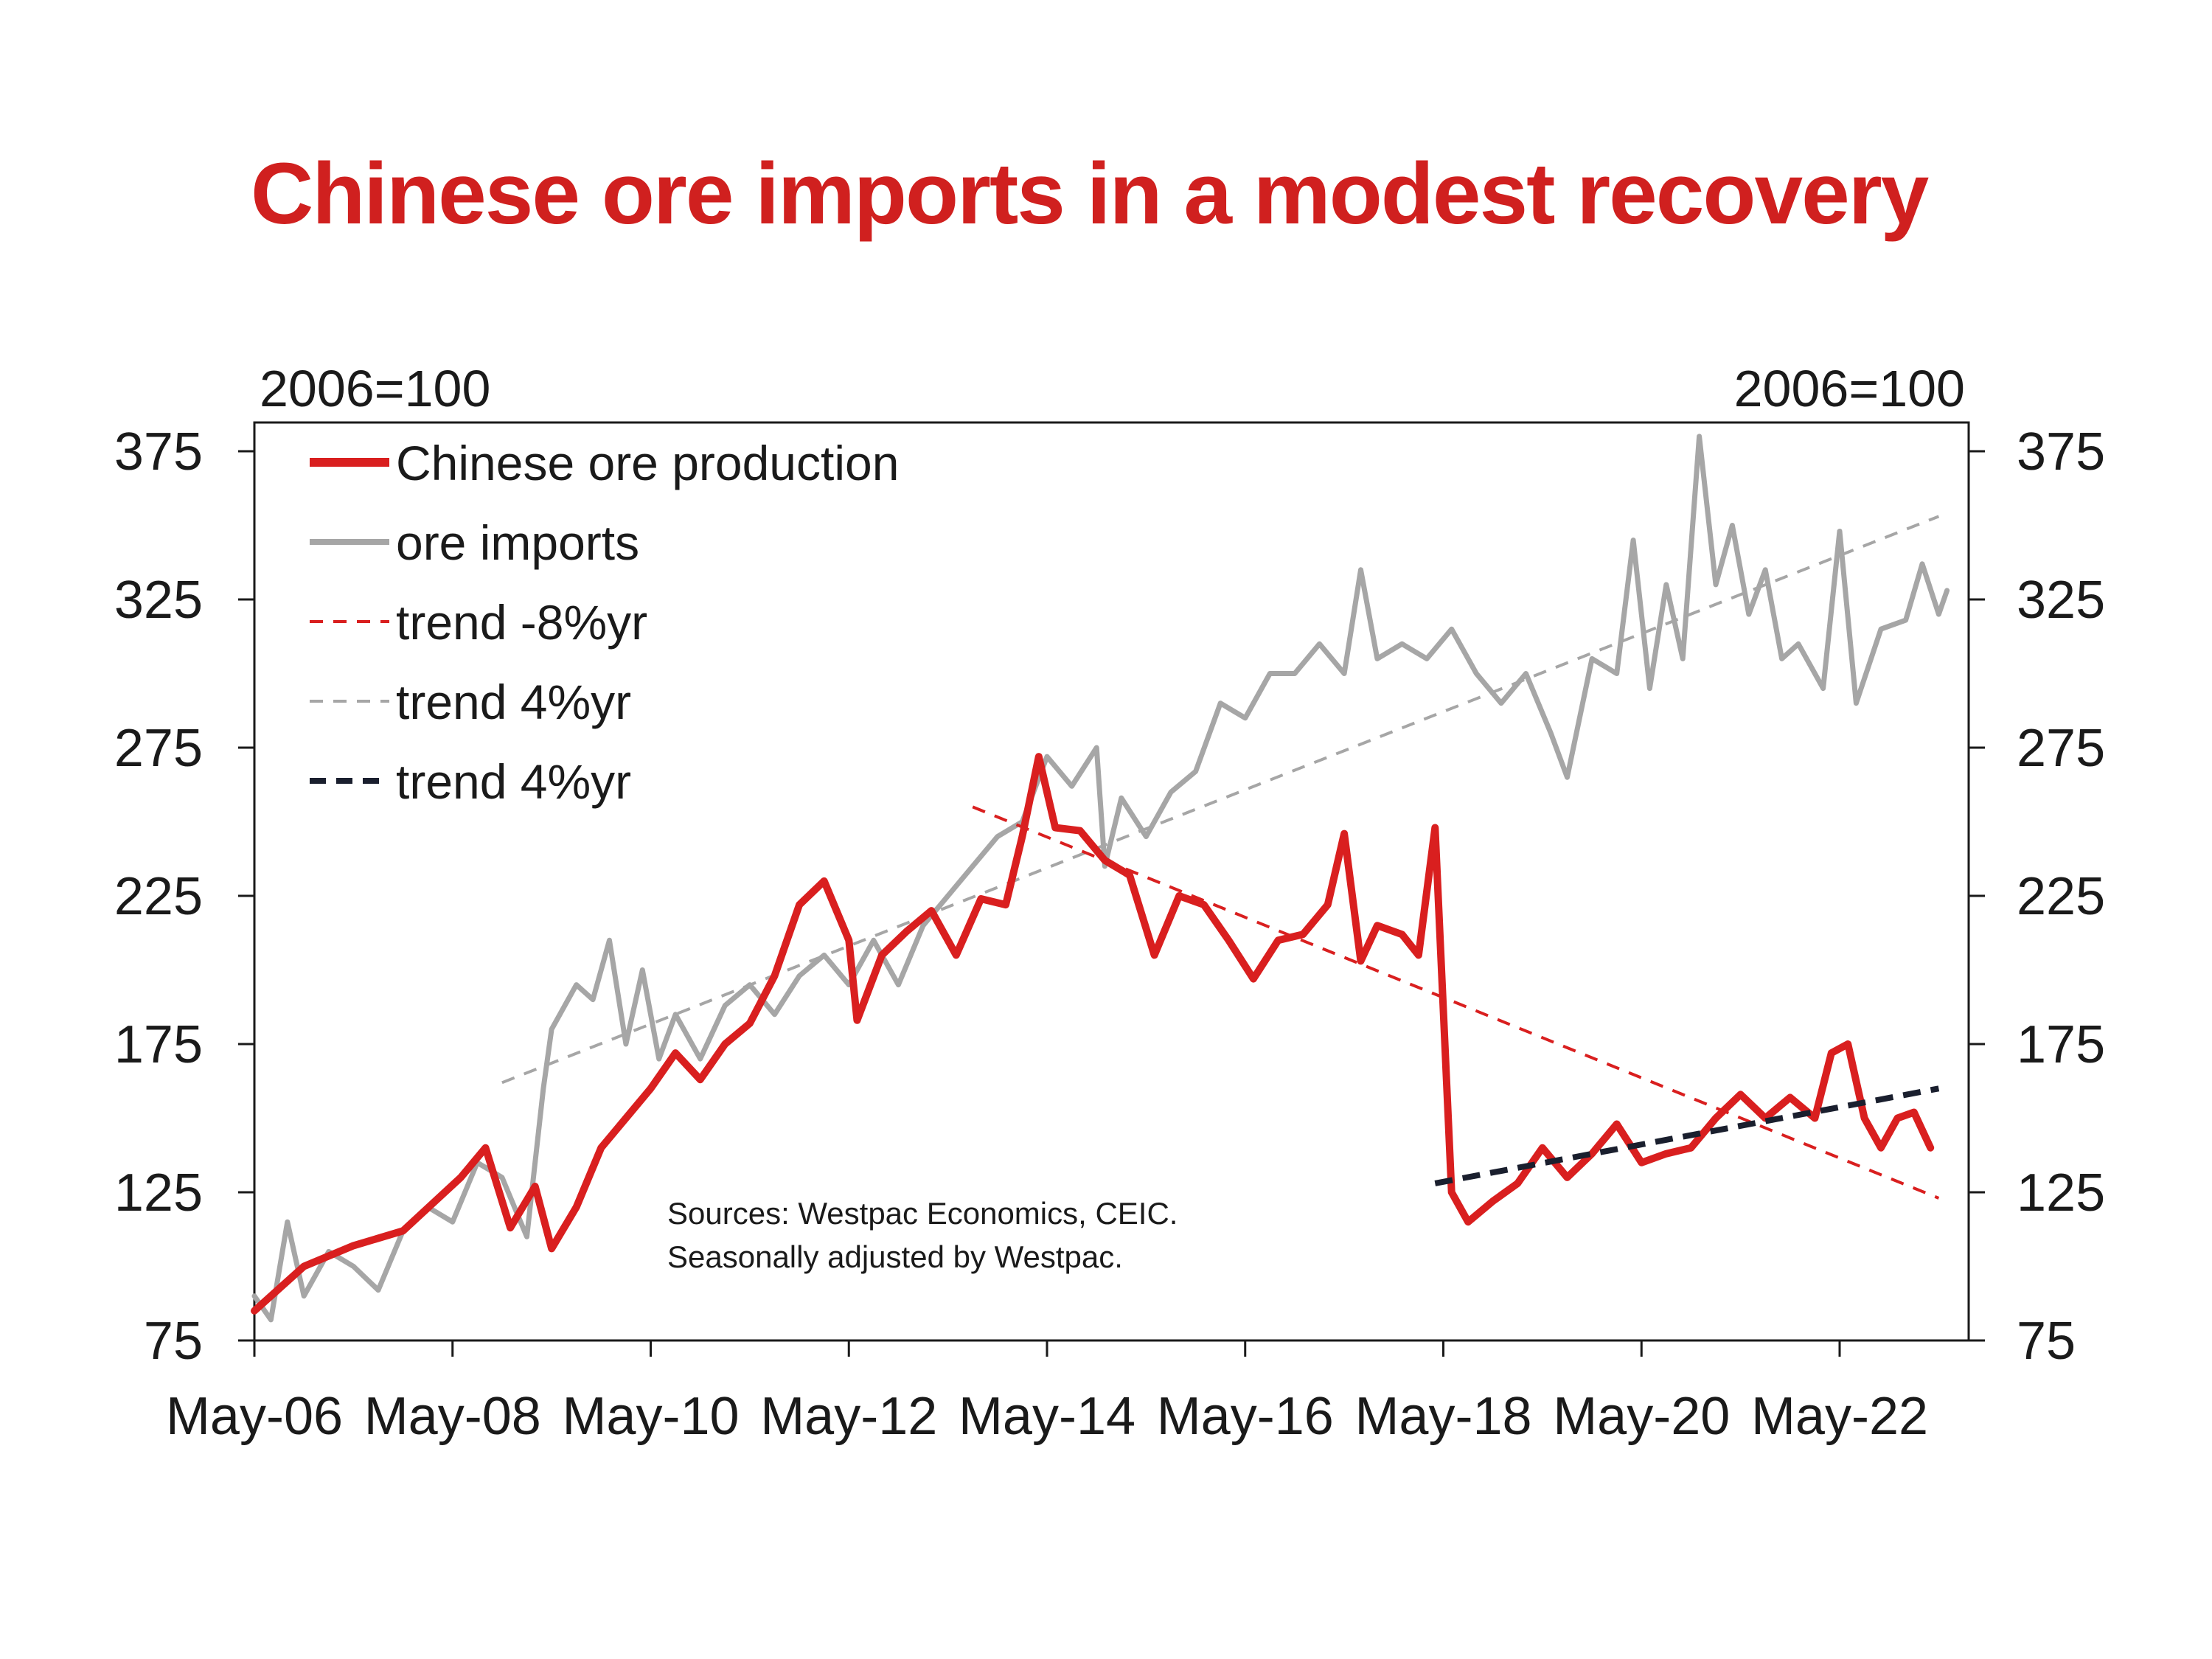 The height and width of the screenshot is (1659, 2212). I want to click on x-tick-label: May-16, so click(1245, 1416).